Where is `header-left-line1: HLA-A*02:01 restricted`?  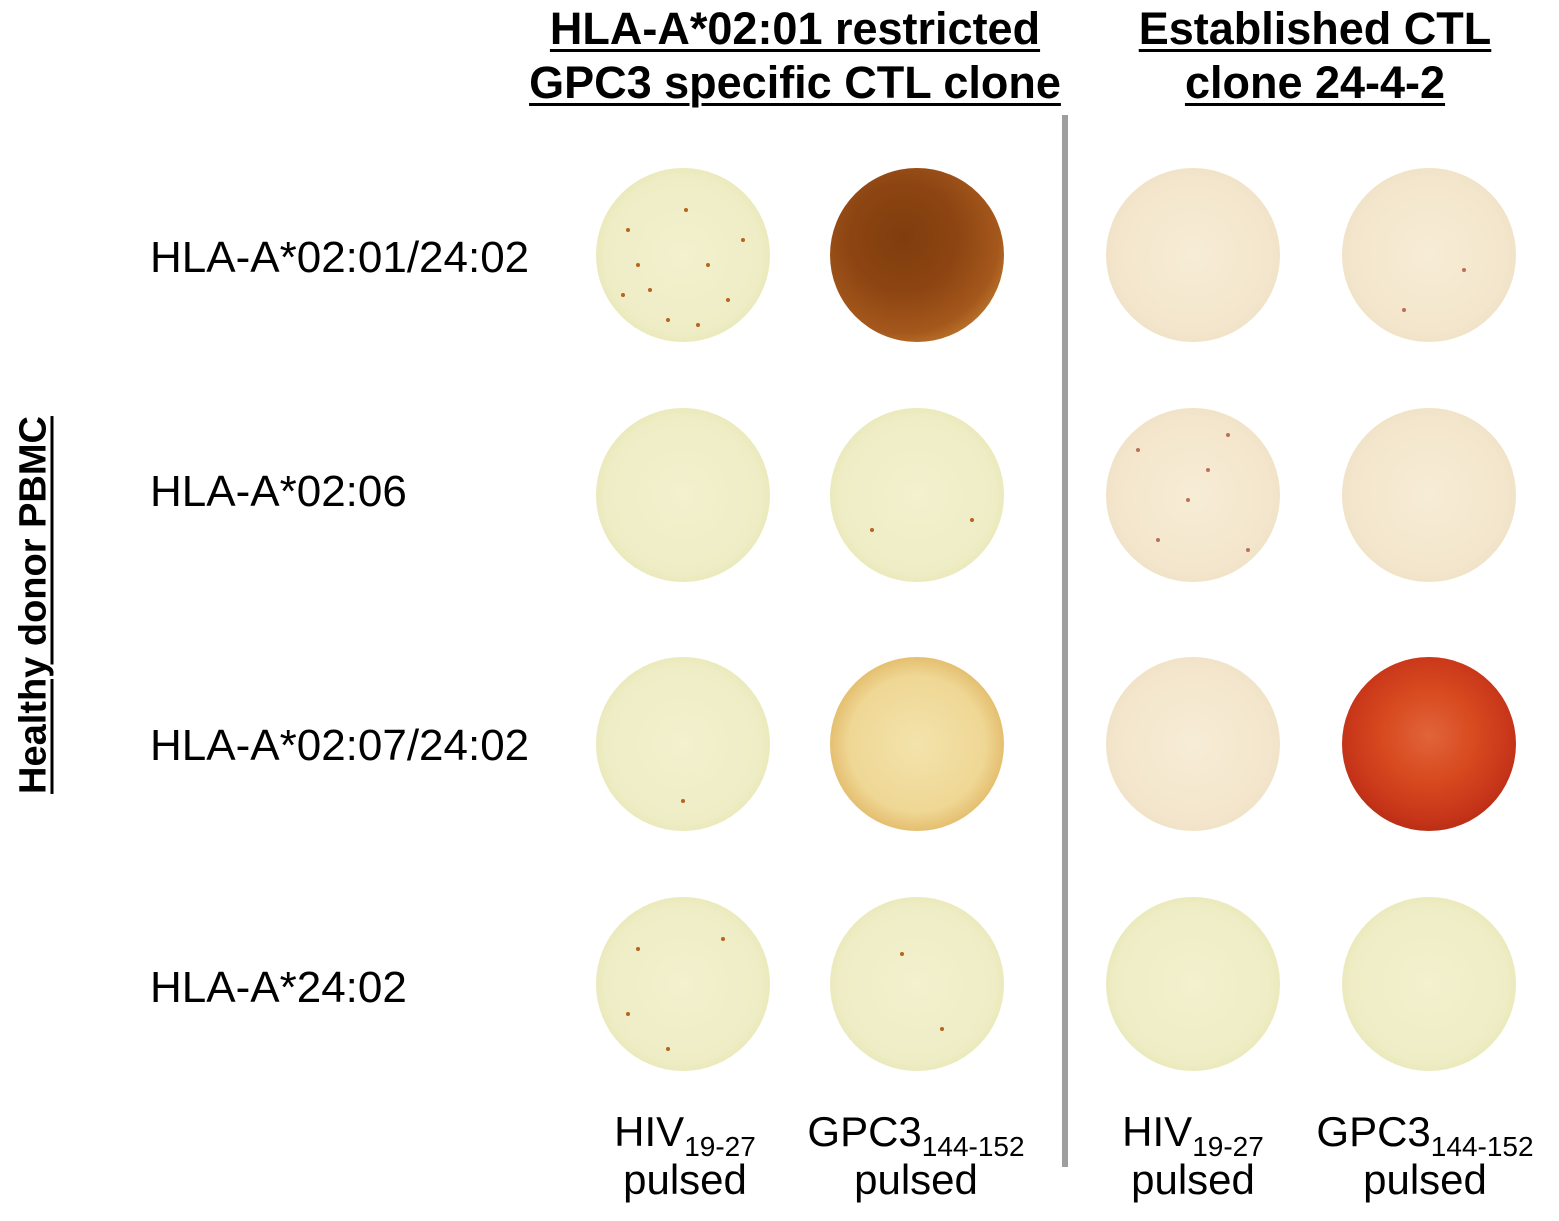
header-left-line1: HLA-A*02:01 restricted is located at coordinates (795, 28).